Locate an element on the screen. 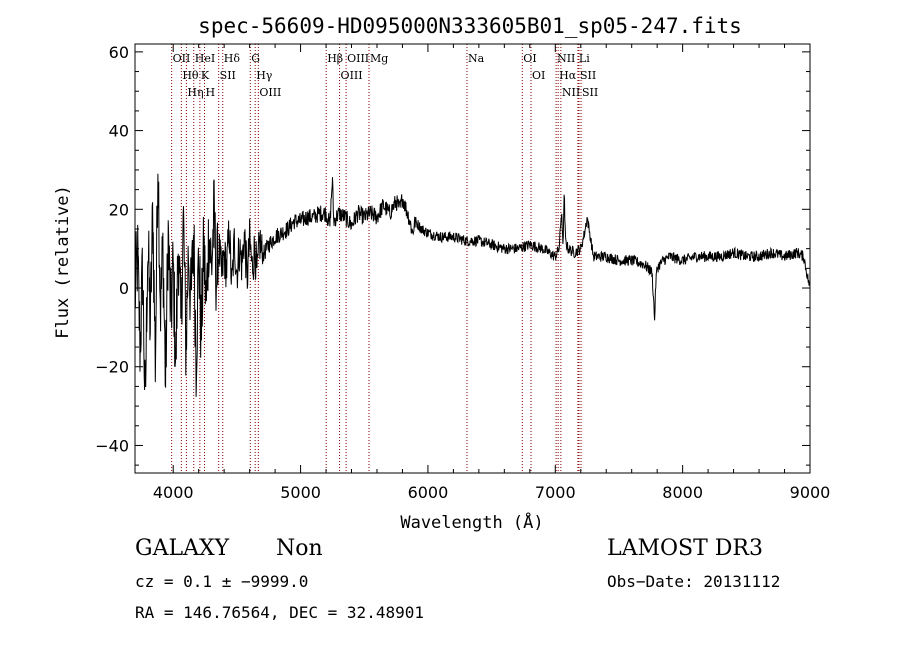 The height and width of the screenshot is (649, 900). y-tick-label--20: −20 is located at coordinates (112, 367).